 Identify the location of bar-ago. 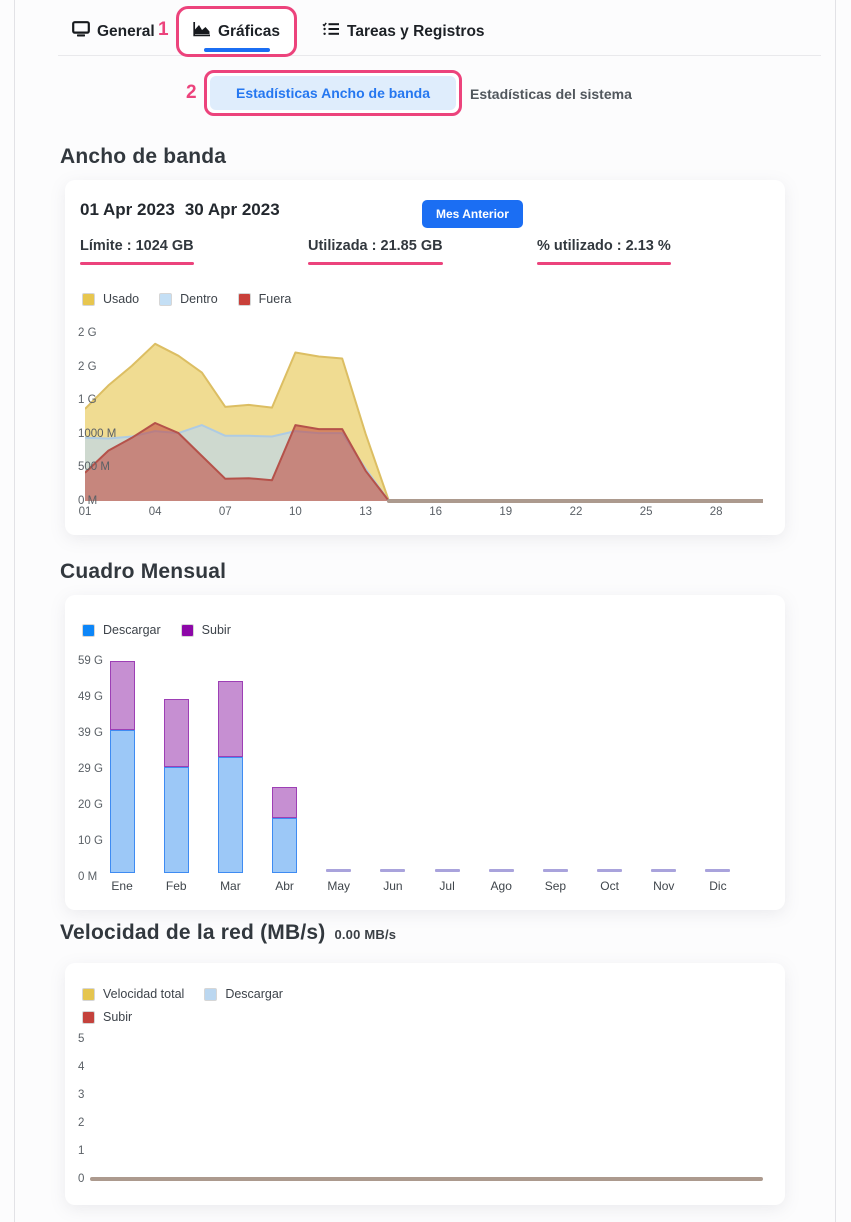
(501, 871).